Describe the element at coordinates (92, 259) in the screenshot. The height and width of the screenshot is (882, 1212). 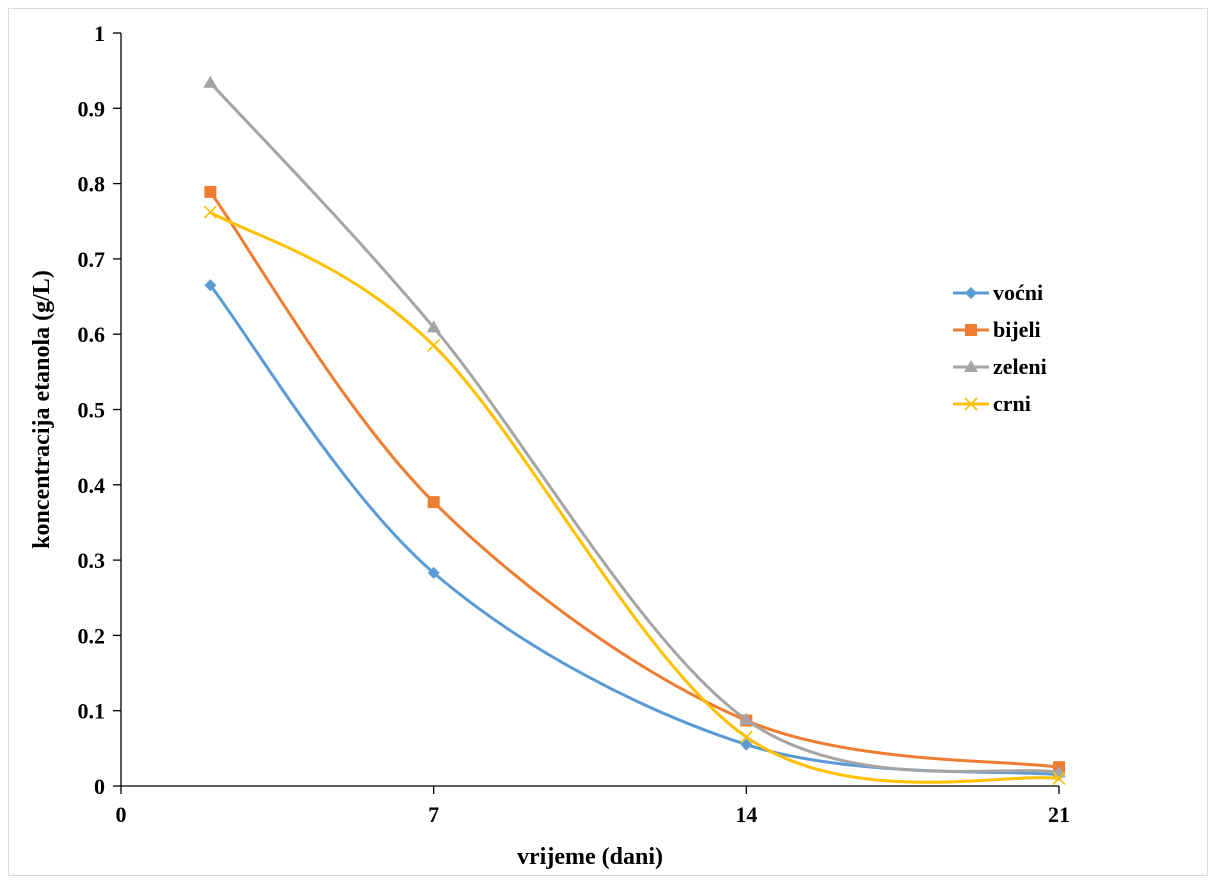
I see `y-tick-label: 0.7` at that location.